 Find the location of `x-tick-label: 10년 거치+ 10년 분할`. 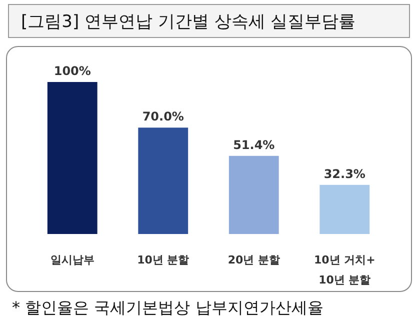

x-tick-label: 10년 거치+ 10년 분할 is located at coordinates (345, 270).